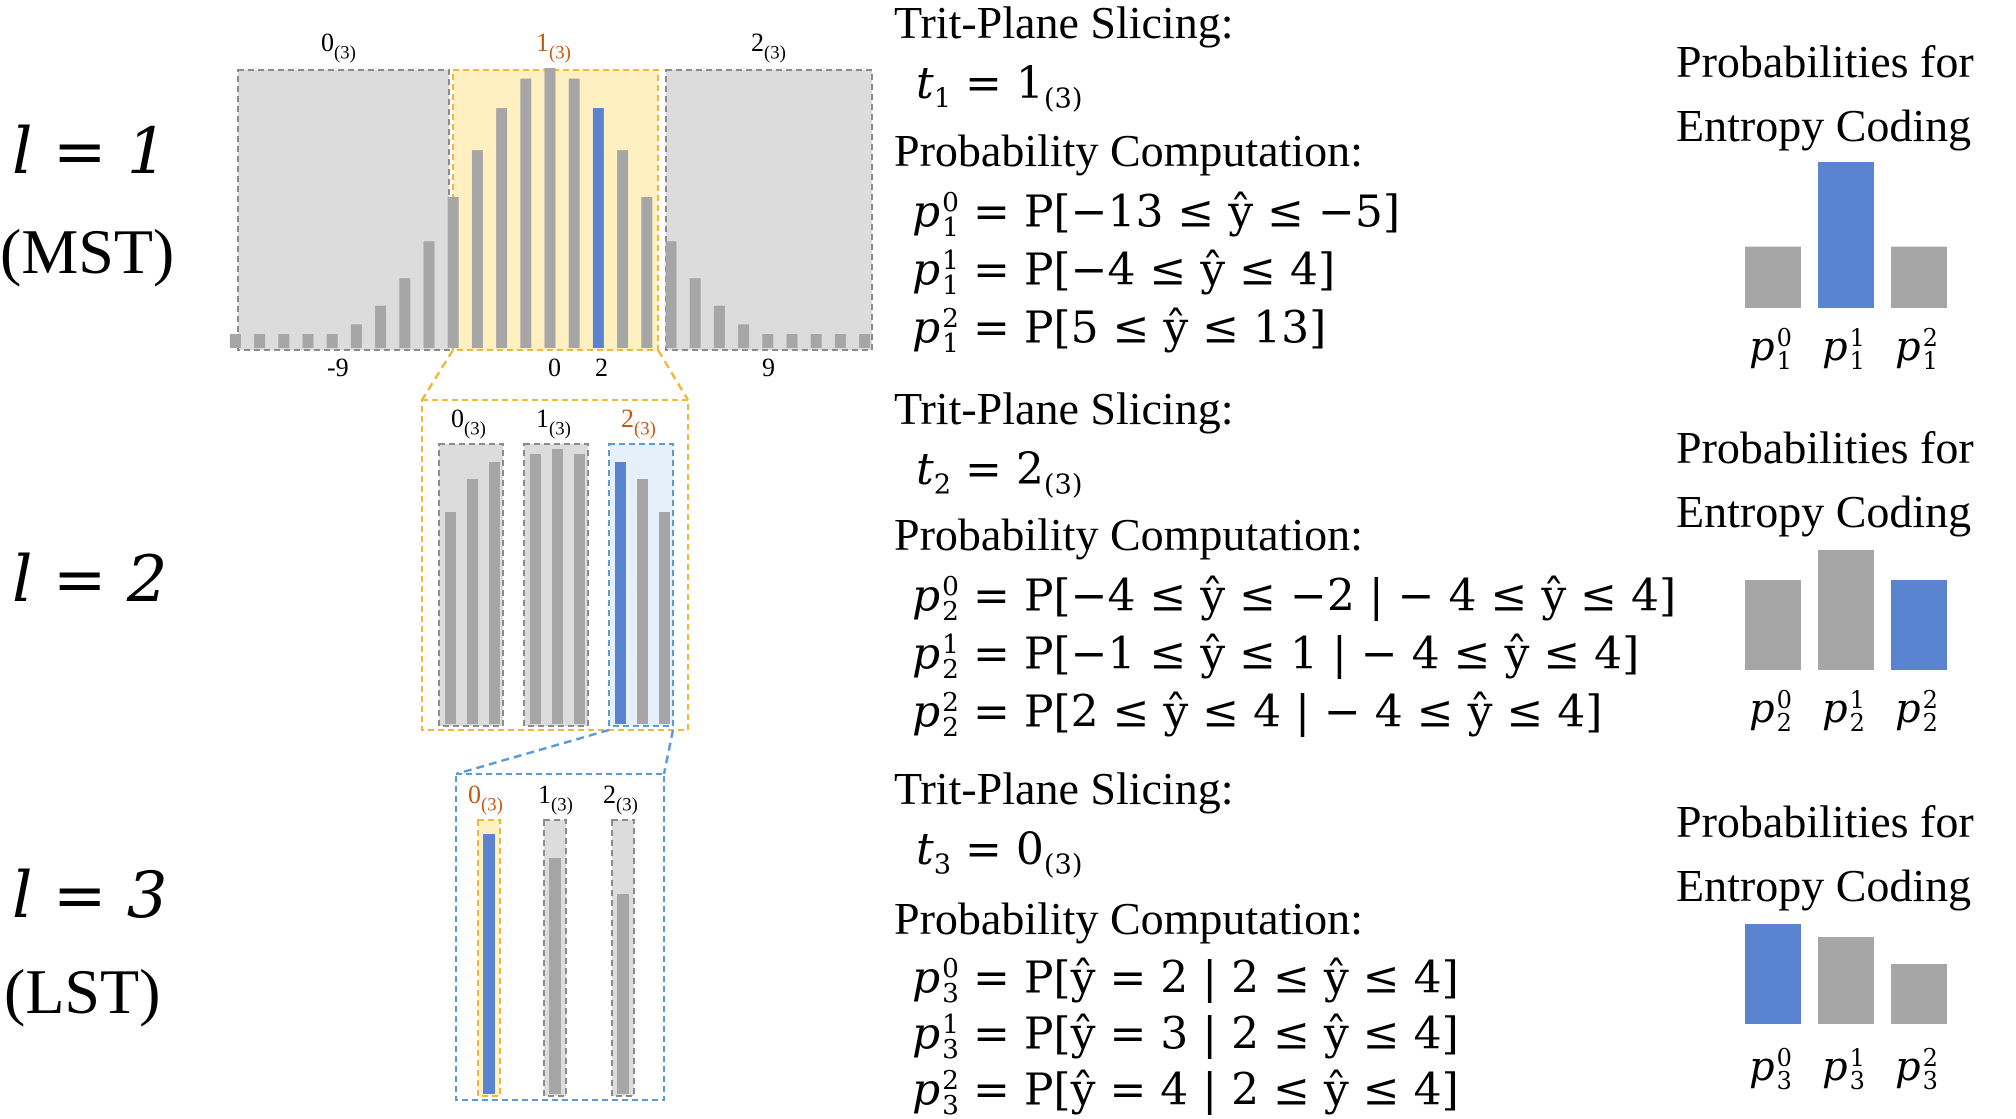  What do you see at coordinates (768, 367) in the screenshot?
I see `tick-9: 9` at bounding box center [768, 367].